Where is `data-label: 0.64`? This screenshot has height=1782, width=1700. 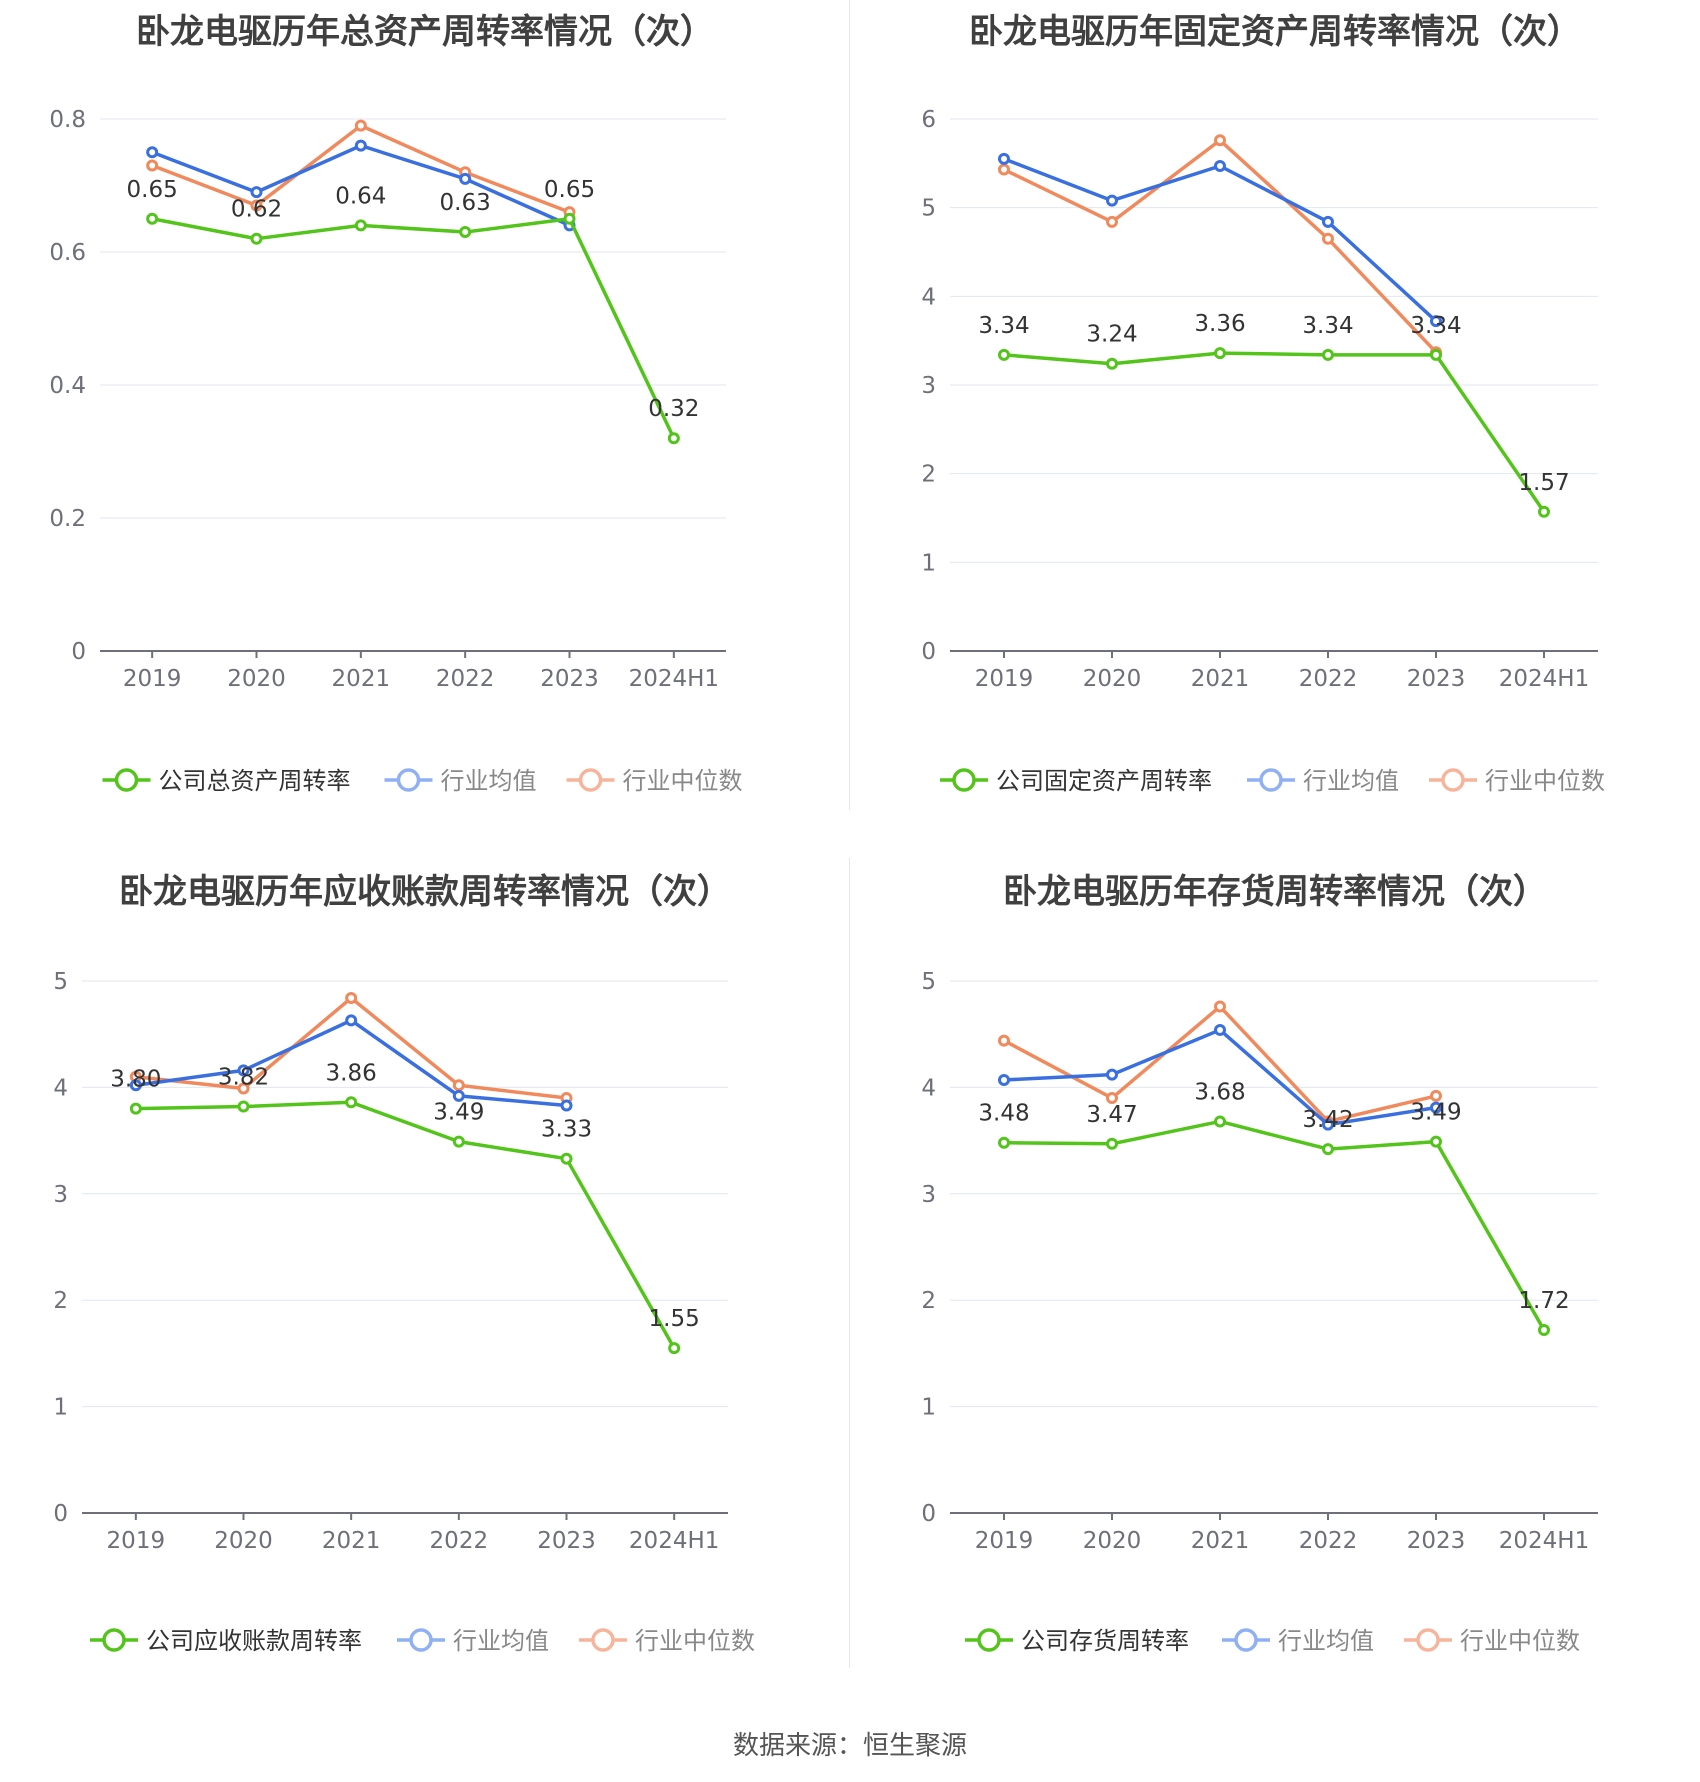 data-label: 0.64 is located at coordinates (360, 196).